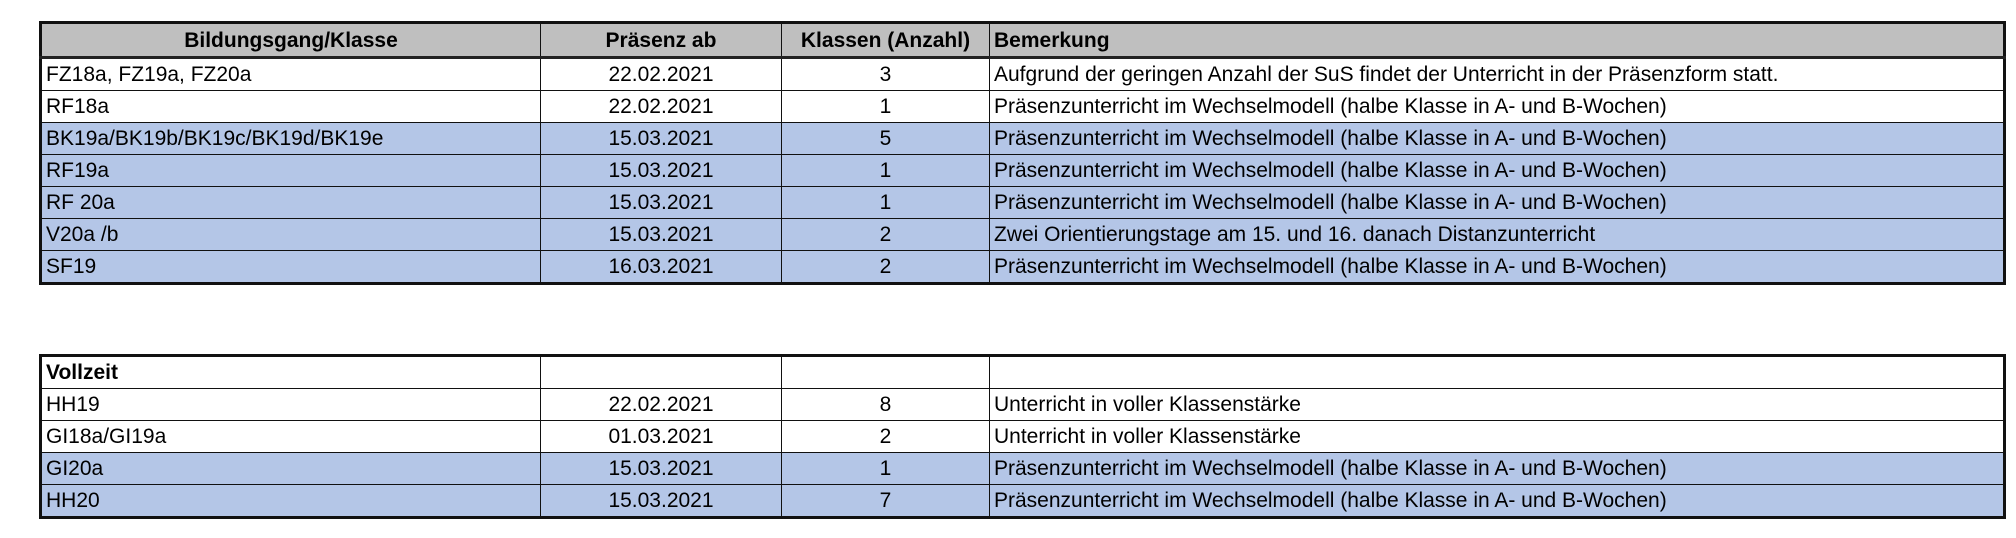 The width and height of the screenshot is (2016, 538). What do you see at coordinates (290, 404) in the screenshot?
I see `cell-klasse: HH19` at bounding box center [290, 404].